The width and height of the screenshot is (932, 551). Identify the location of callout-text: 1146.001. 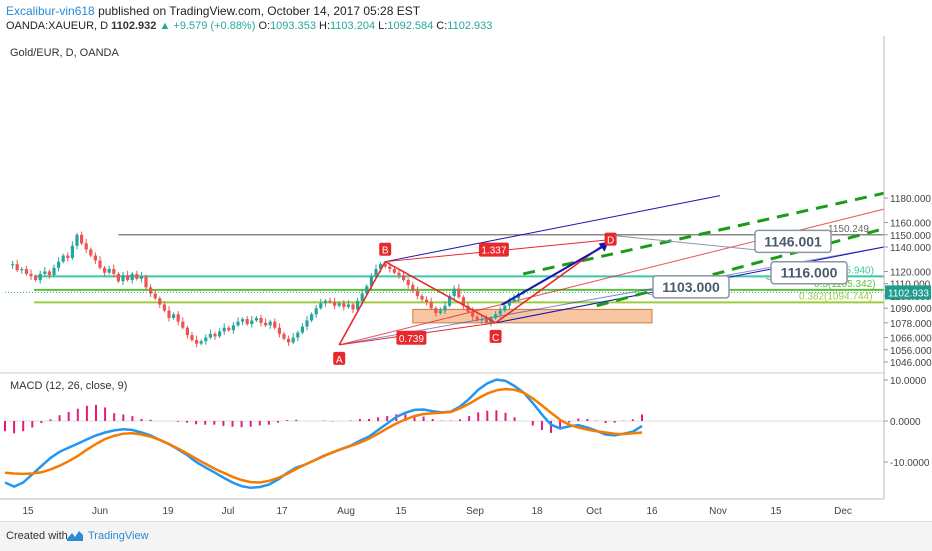
(793, 241).